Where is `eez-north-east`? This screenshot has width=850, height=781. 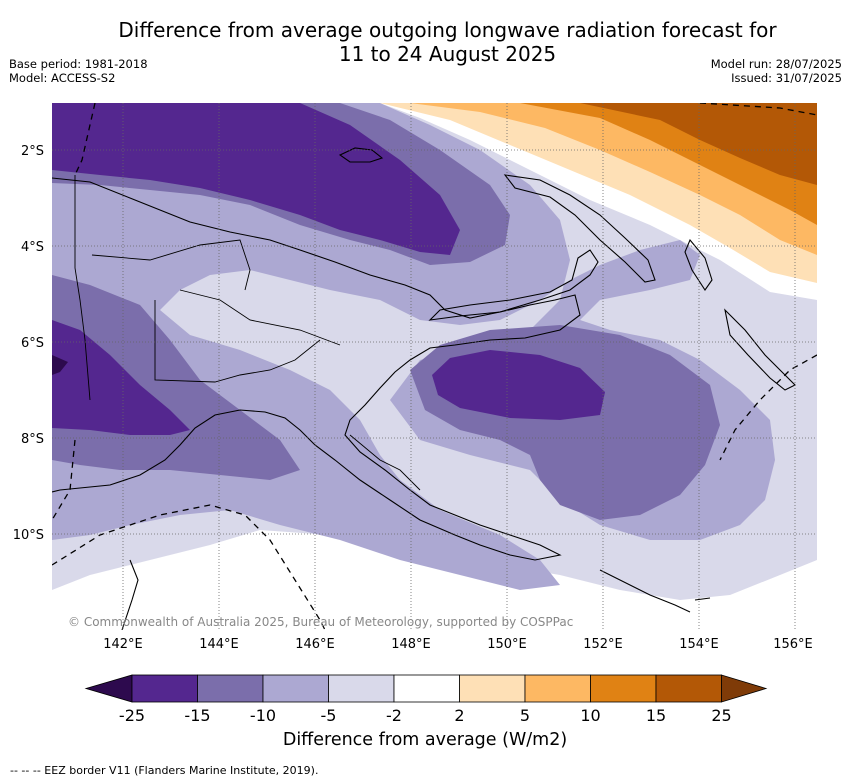 eez-north-east is located at coordinates (758, 109).